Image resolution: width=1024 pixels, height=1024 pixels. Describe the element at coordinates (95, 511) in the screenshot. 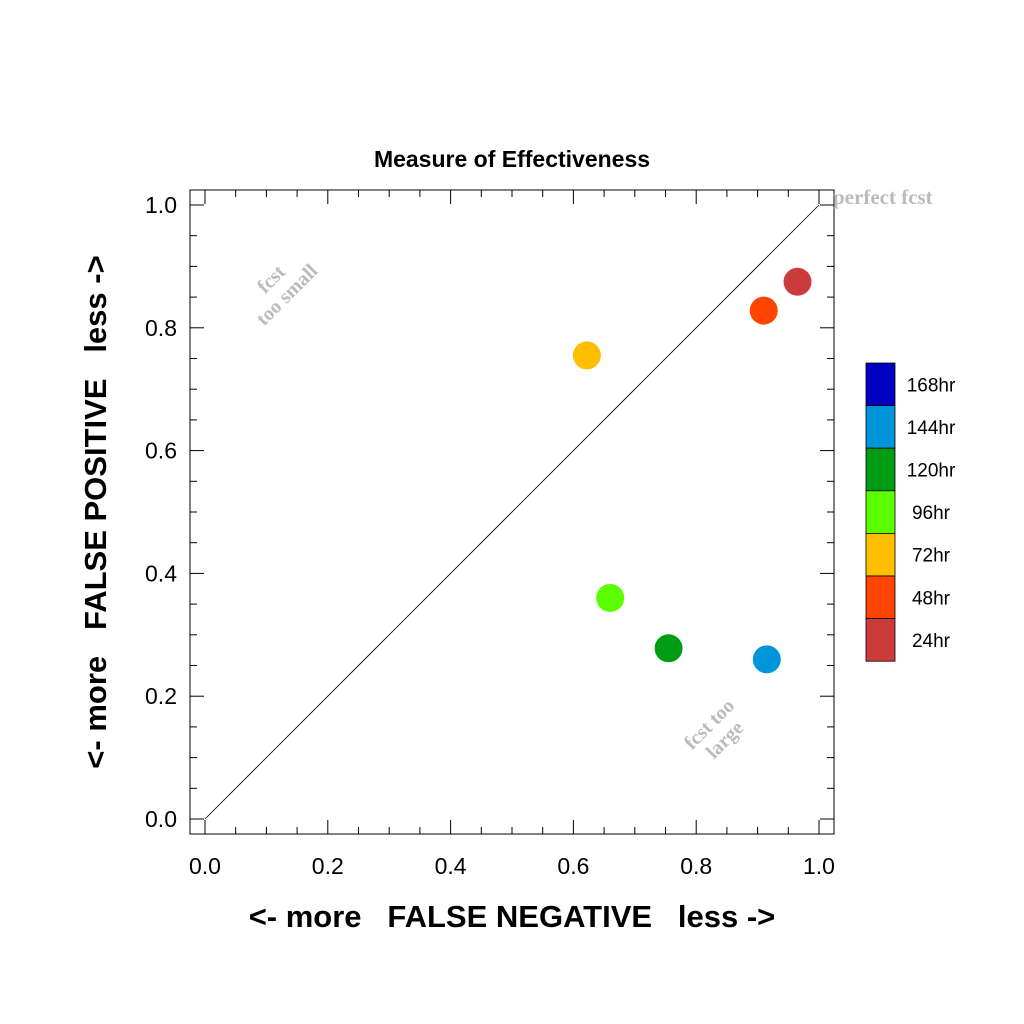

I see `y-axis-label: <- more FALSE POSITIVE less ->` at that location.